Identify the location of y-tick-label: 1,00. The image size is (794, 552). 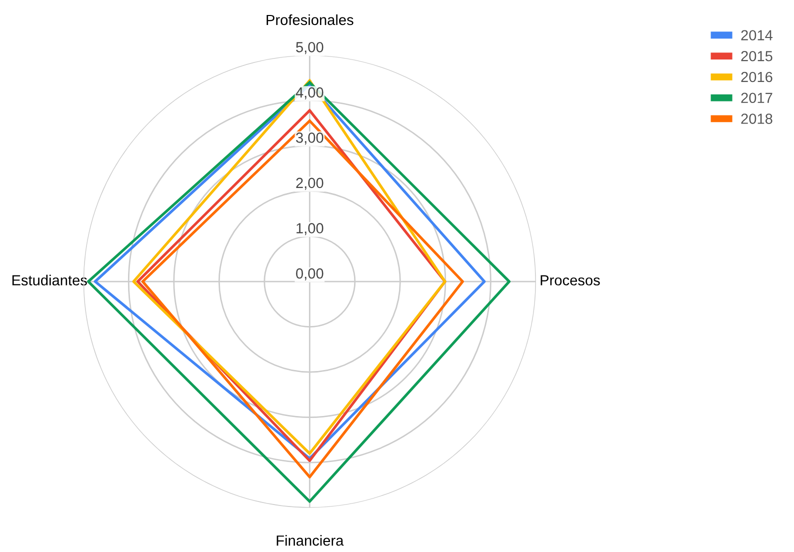
(310, 229).